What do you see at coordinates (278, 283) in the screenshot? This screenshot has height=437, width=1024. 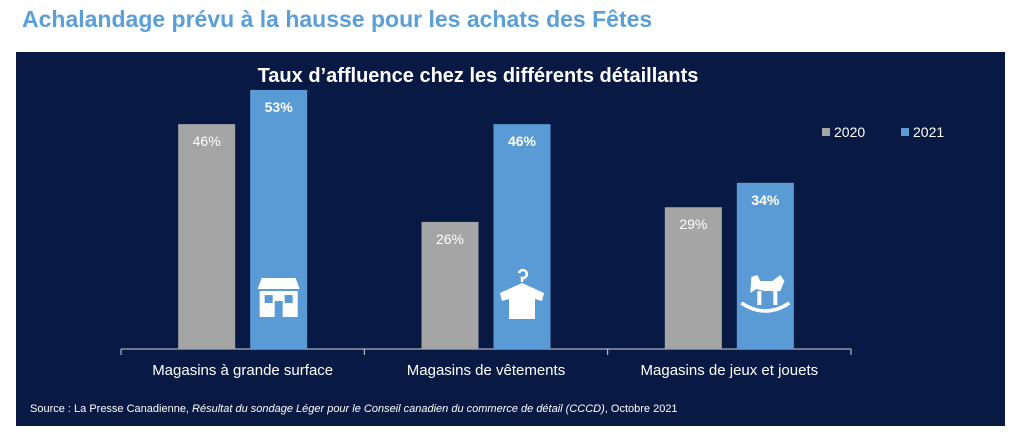 I see `store-awning` at bounding box center [278, 283].